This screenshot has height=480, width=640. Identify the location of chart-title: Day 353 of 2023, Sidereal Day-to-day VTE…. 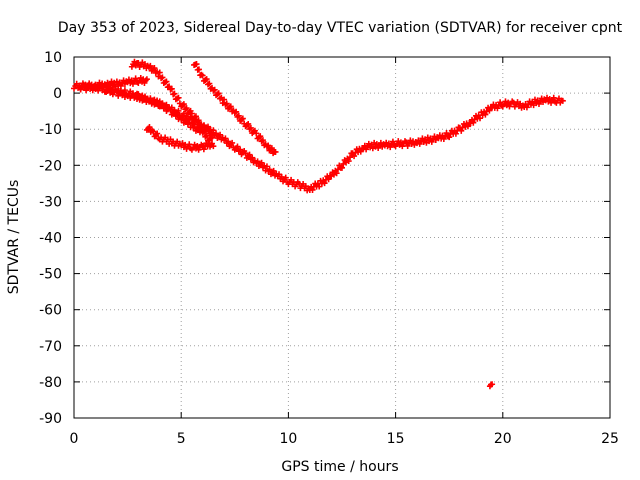
(340, 28).